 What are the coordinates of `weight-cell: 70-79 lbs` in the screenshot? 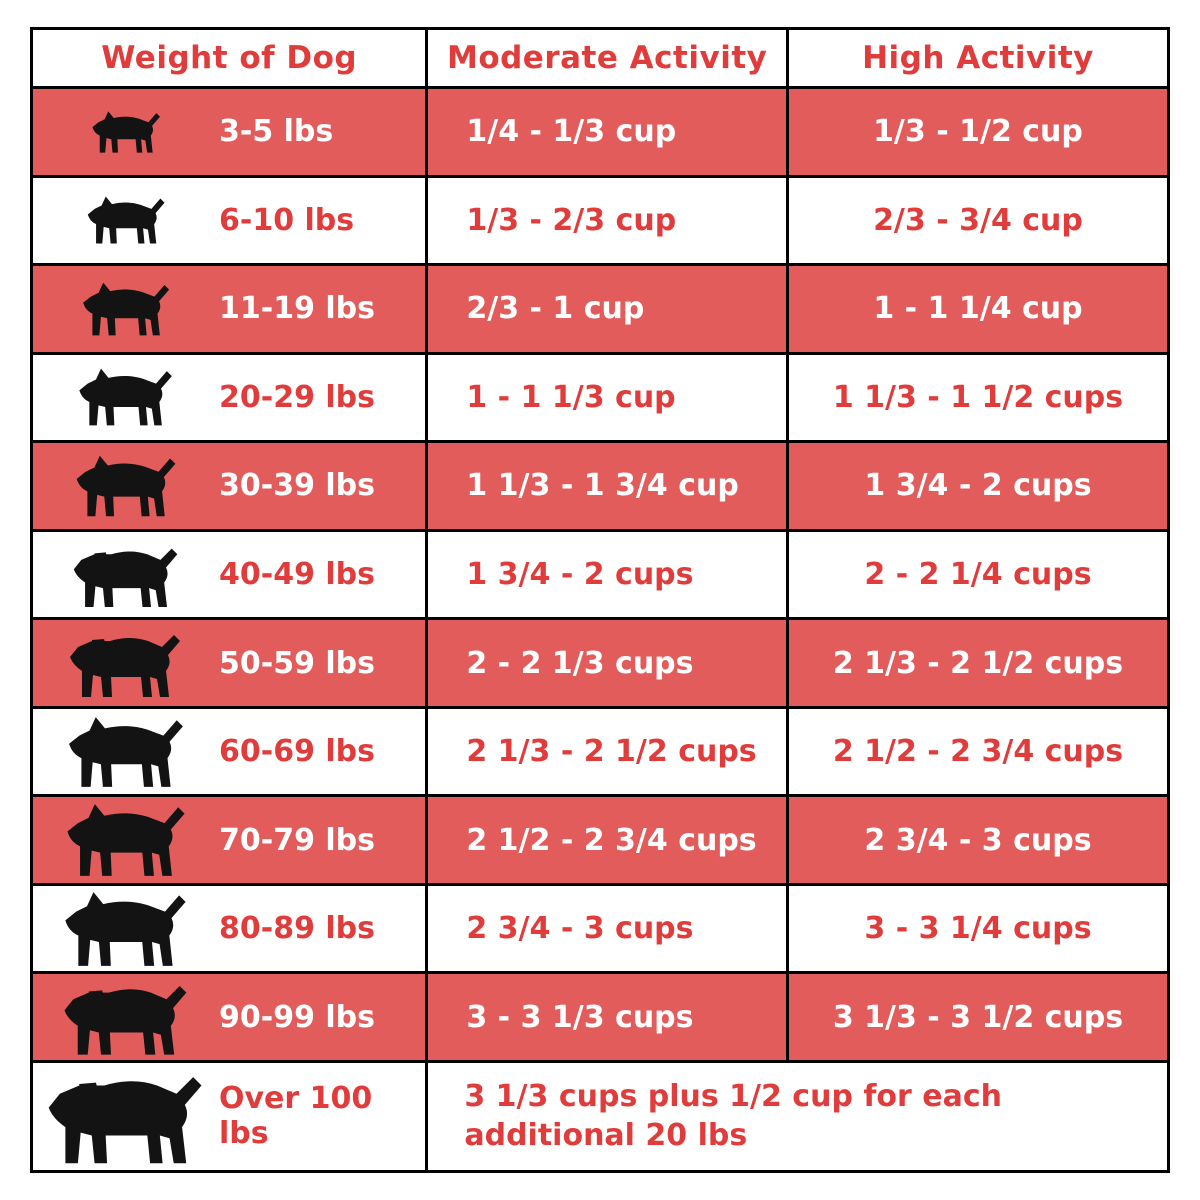 It's located at (229, 840).